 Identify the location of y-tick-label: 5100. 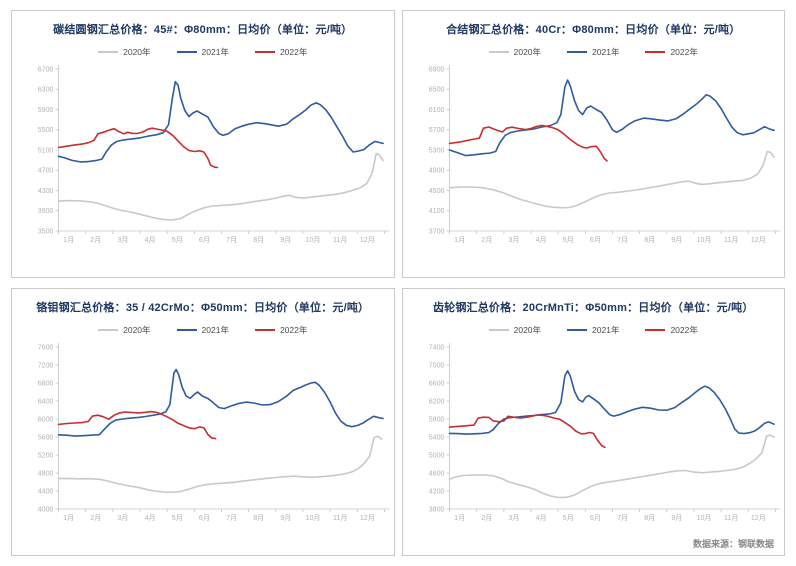
(46, 151).